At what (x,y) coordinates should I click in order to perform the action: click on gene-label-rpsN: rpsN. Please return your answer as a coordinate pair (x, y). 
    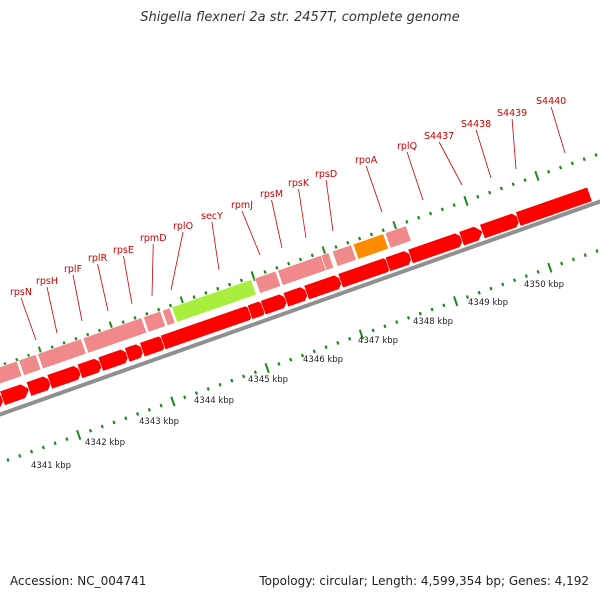
    Looking at the image, I should click on (21, 292).